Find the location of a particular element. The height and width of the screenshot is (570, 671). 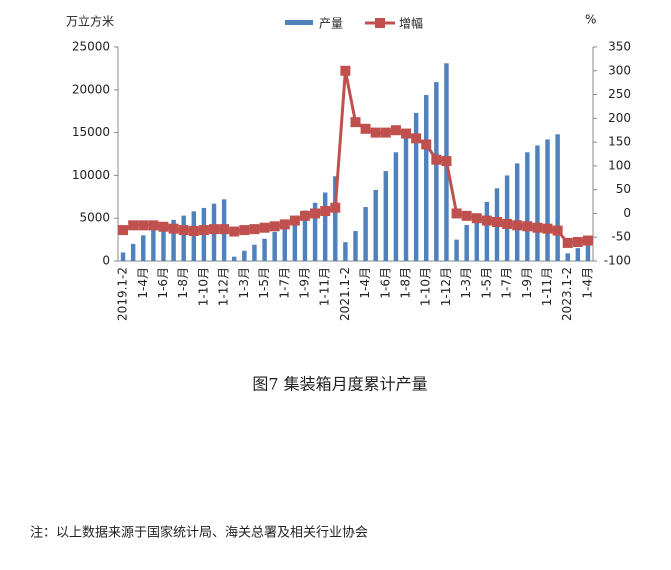

y-tick-label: 10000 is located at coordinates (91, 175).